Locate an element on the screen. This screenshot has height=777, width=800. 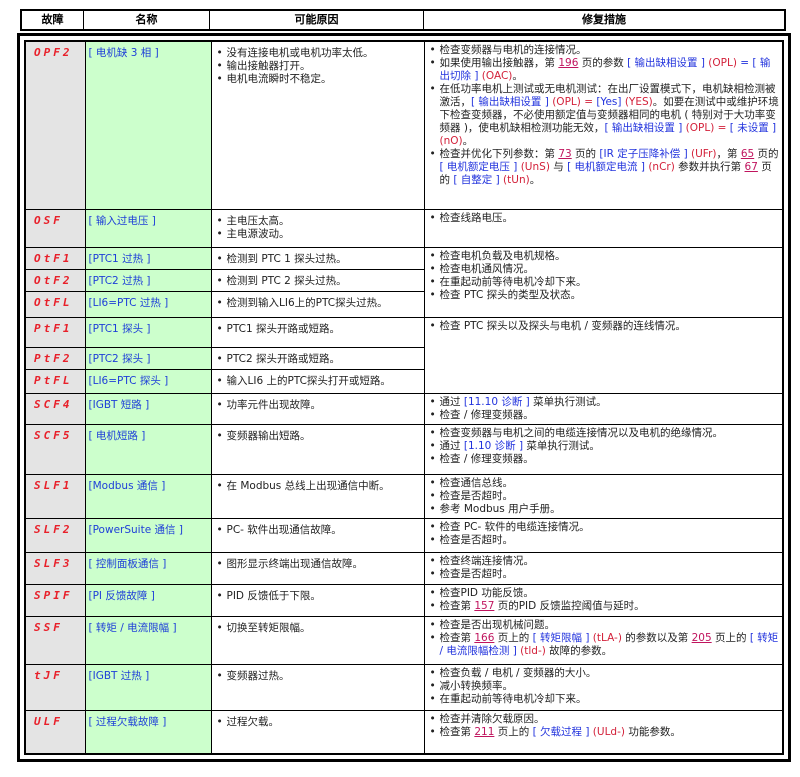
possible-causes: 切换至转矩限幅。 is located at coordinates (317, 640).